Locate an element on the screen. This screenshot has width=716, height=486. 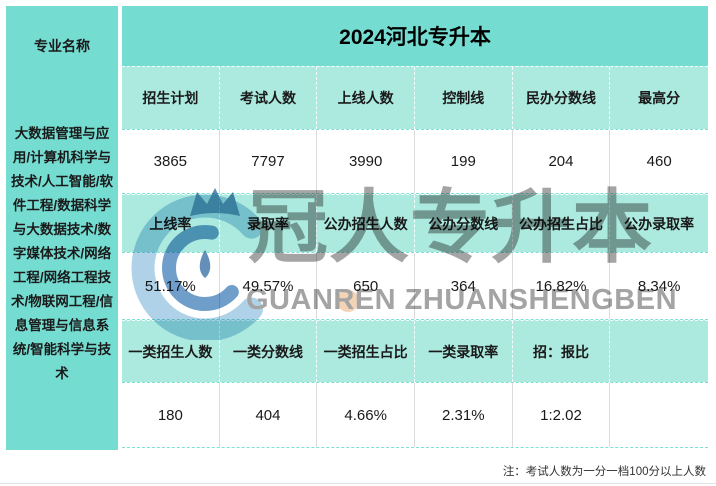
value-row-3: 180 404 4.66% 2.31% 1:2.02 is located at coordinates (415, 415).